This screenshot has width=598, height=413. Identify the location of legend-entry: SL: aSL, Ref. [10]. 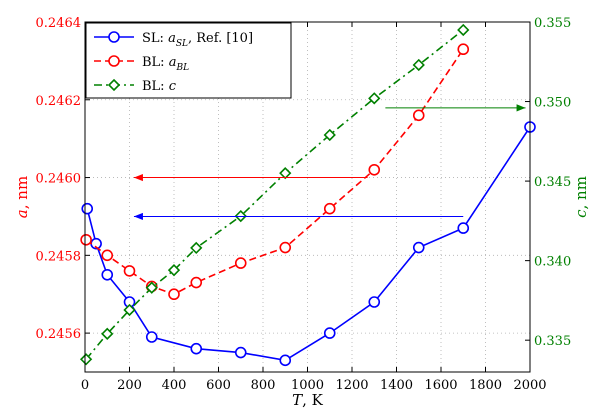
(173, 40).